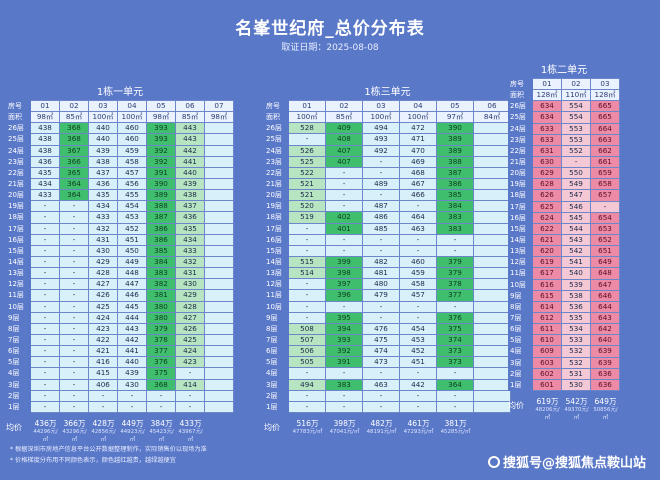 Image resolution: width=660 pixels, height=480 pixels. Describe the element at coordinates (387, 362) in the screenshot. I see `table-row: 5层 505 391 473 451 373` at that location.